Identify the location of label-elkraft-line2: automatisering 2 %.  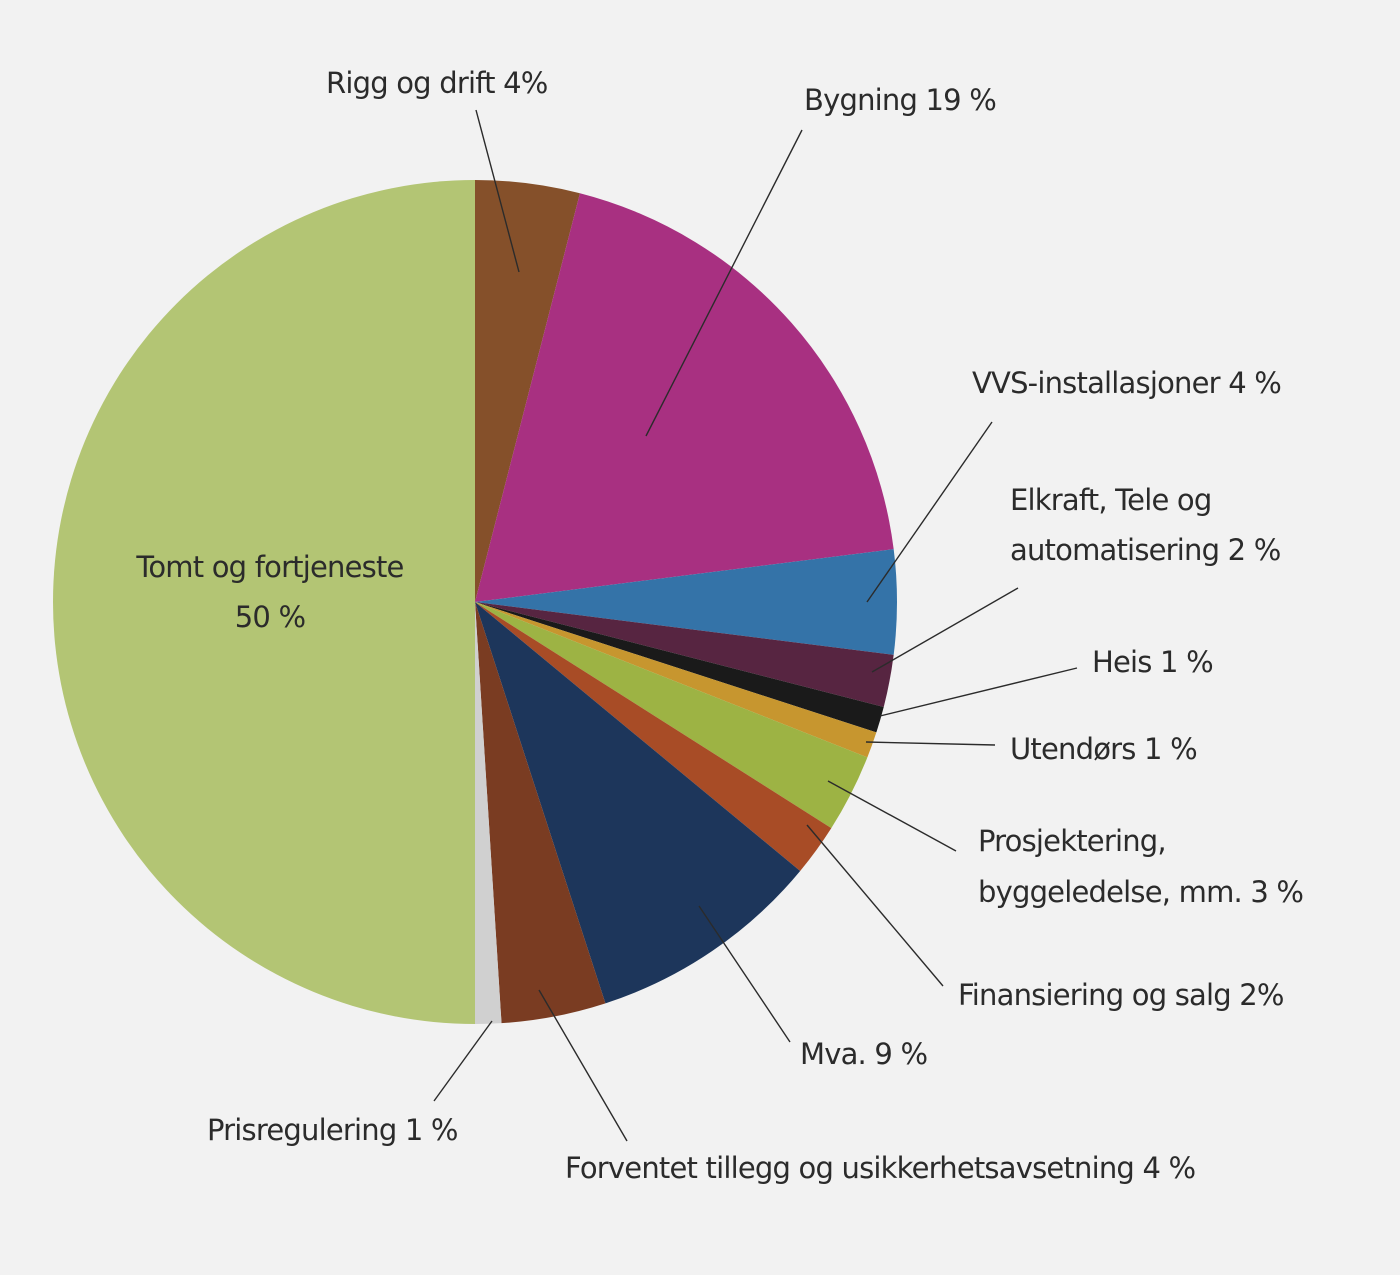
(1145, 550).